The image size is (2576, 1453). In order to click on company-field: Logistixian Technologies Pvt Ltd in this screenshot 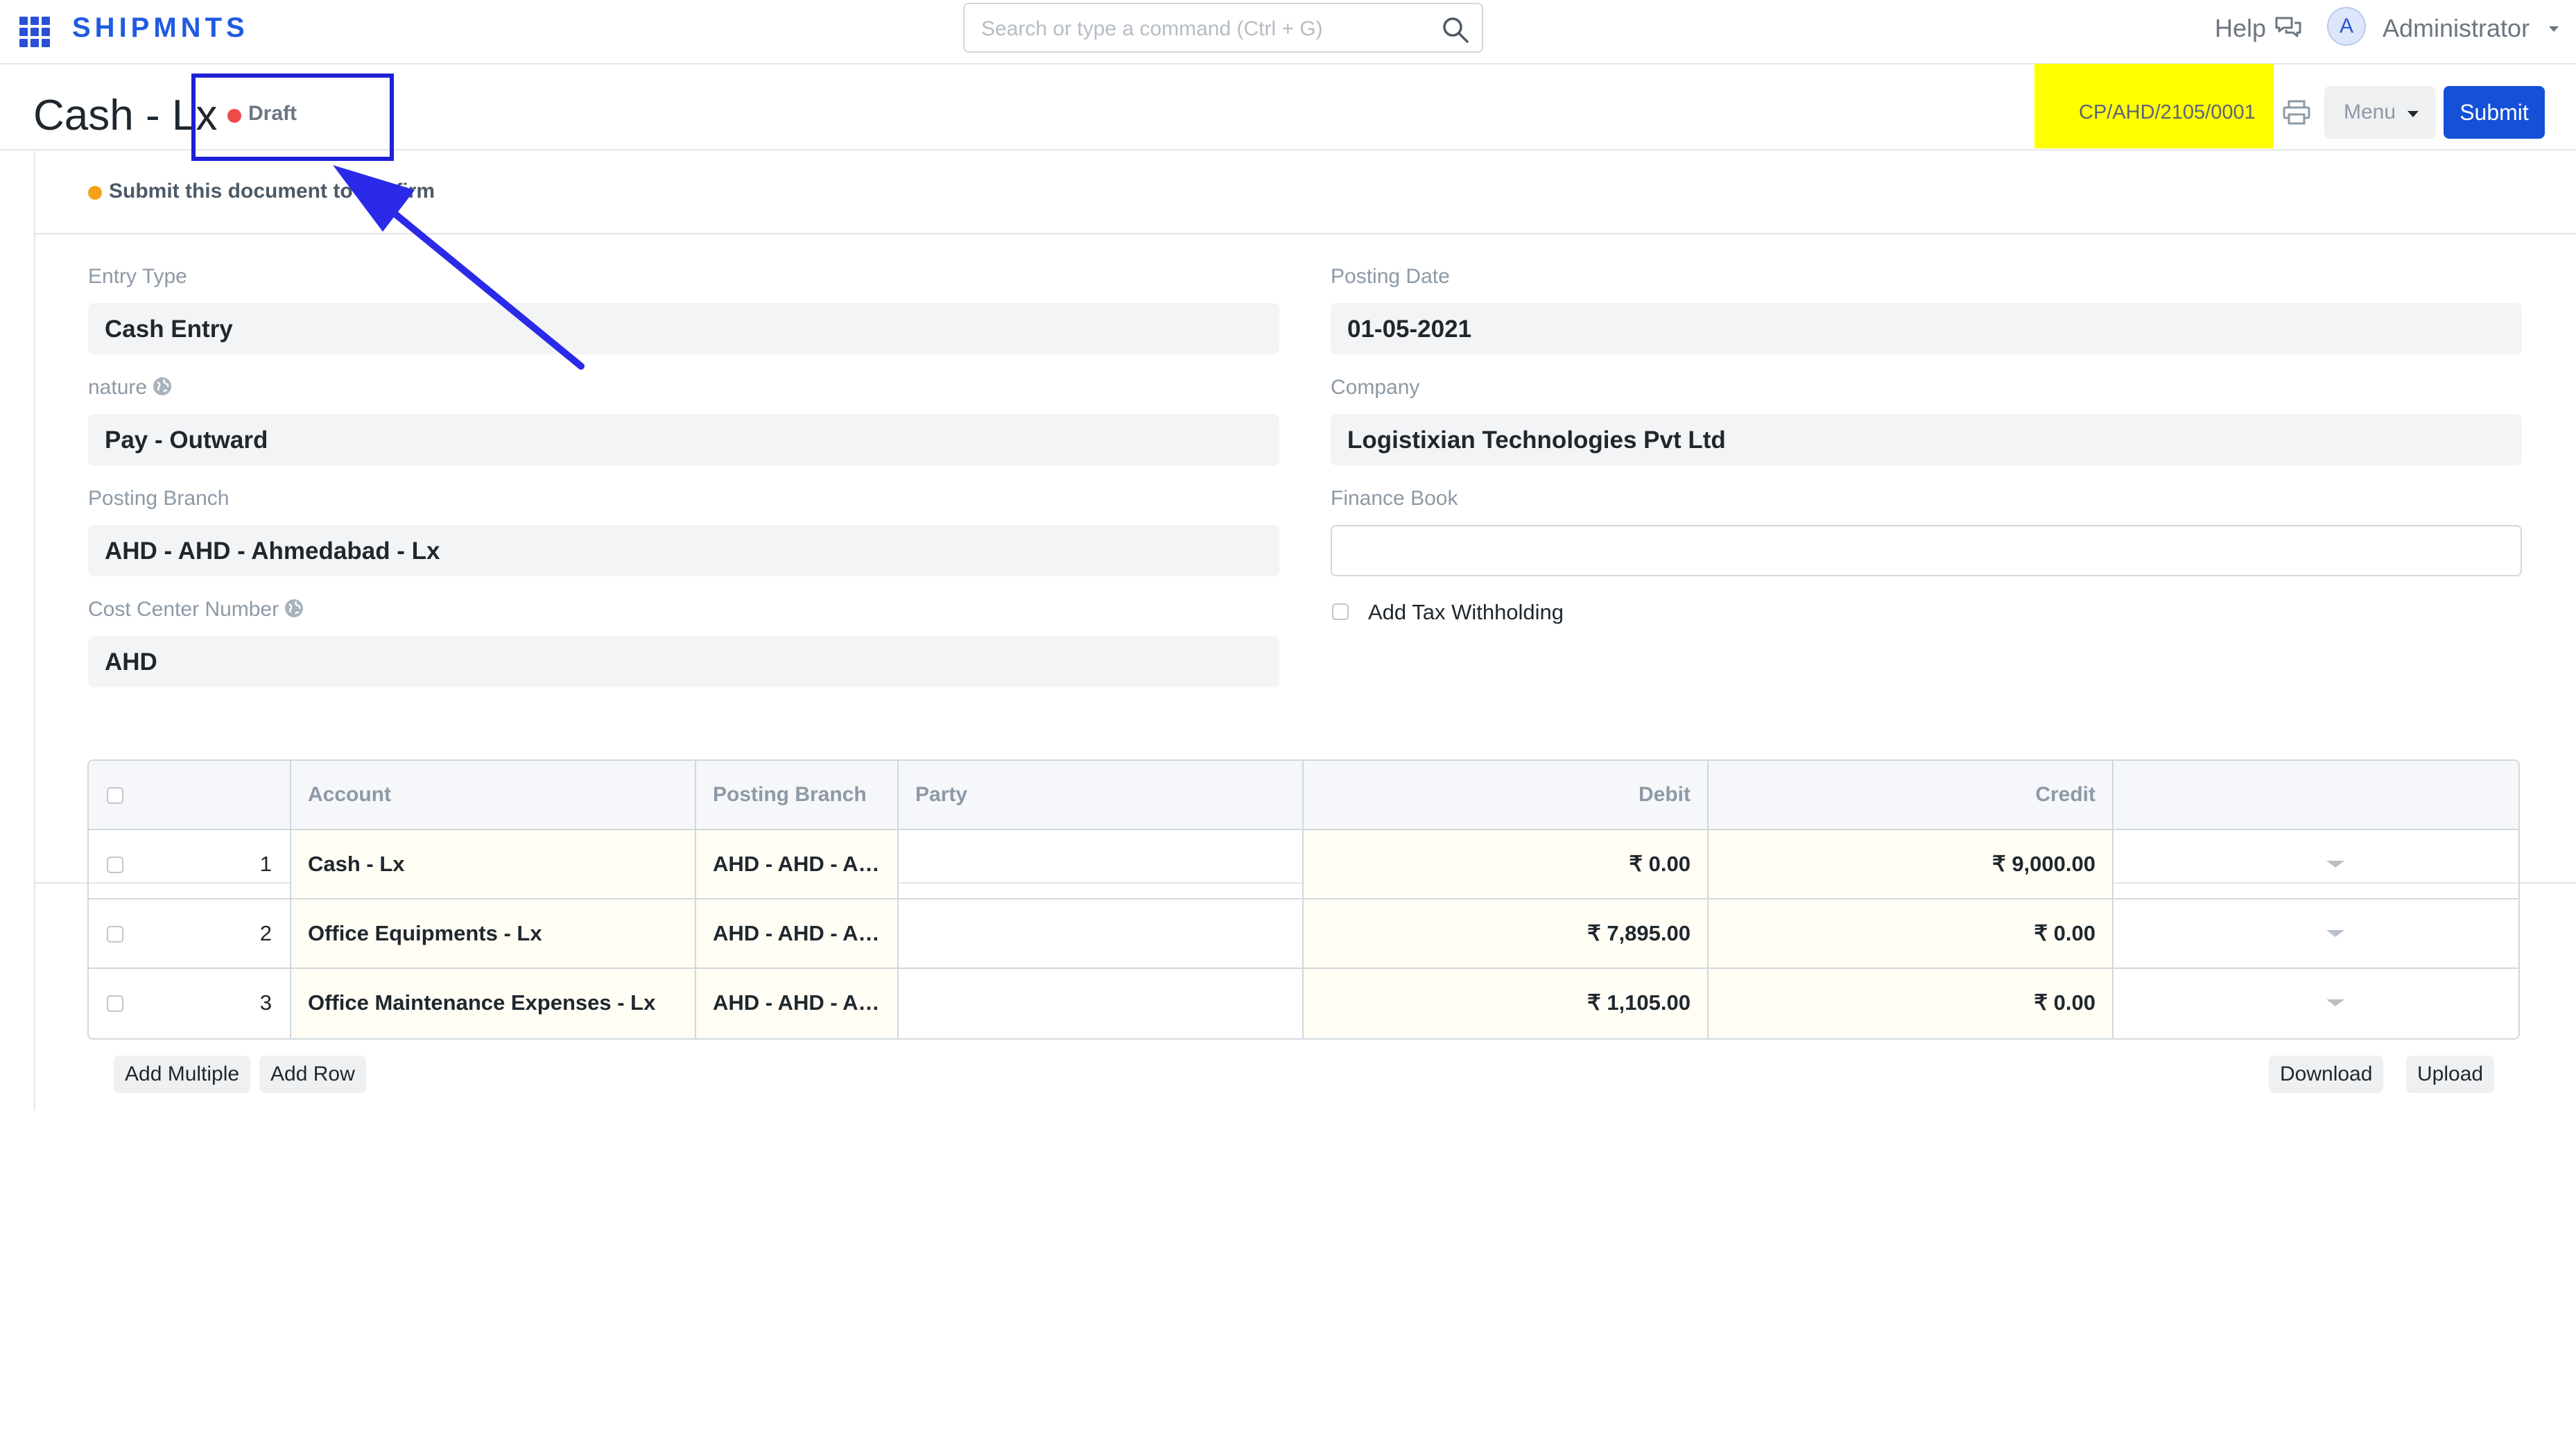, I will do `click(1926, 439)`.